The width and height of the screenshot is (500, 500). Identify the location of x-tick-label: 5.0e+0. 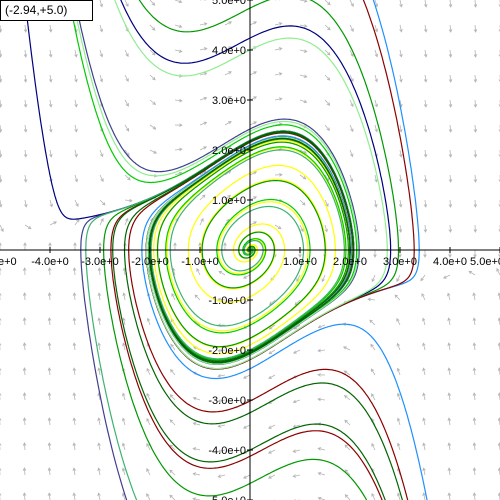
(485, 262).